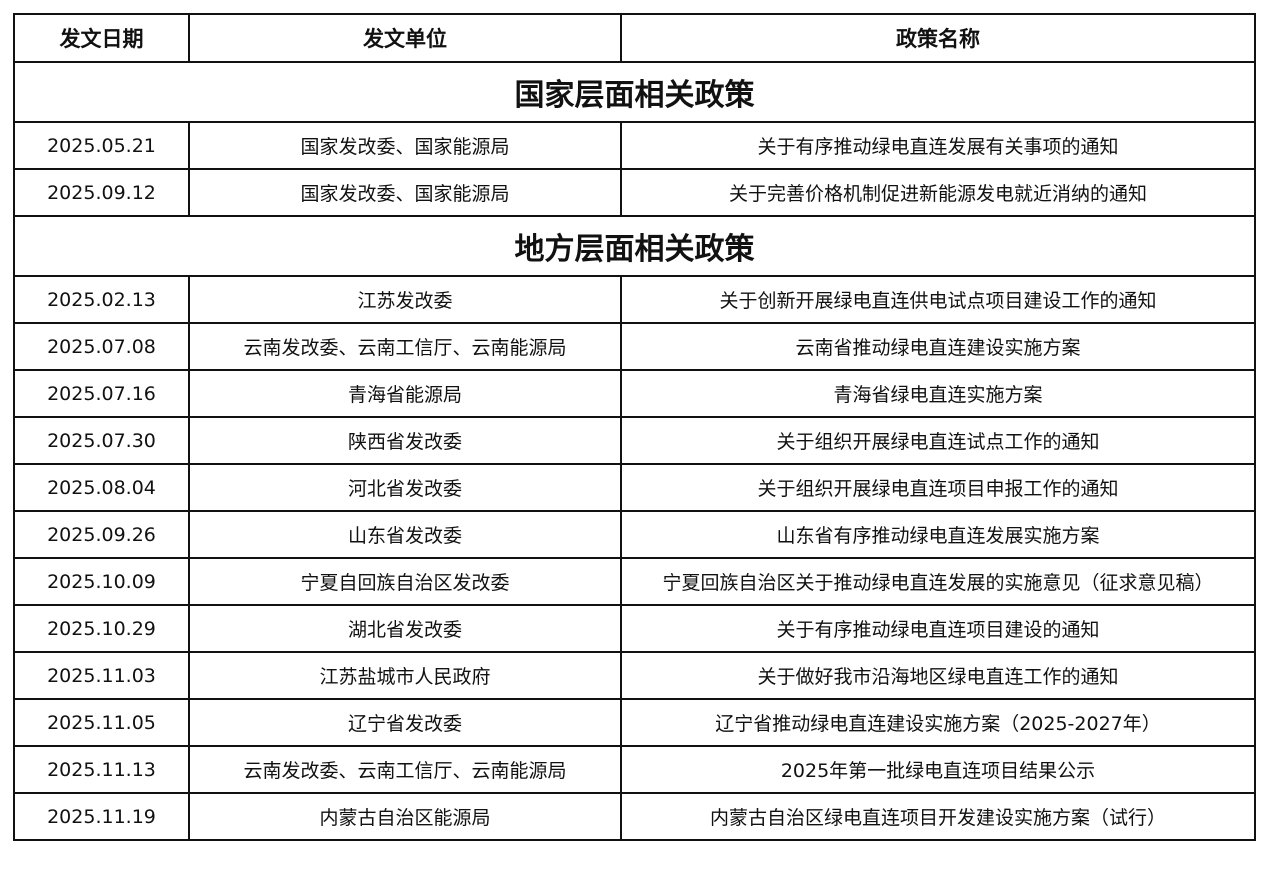 The image size is (1267, 877). I want to click on table-row: 2025.05.21 国家发改委、国家能源局 关于有序推动绿电直连发展有关事项的通知, so click(634, 145).